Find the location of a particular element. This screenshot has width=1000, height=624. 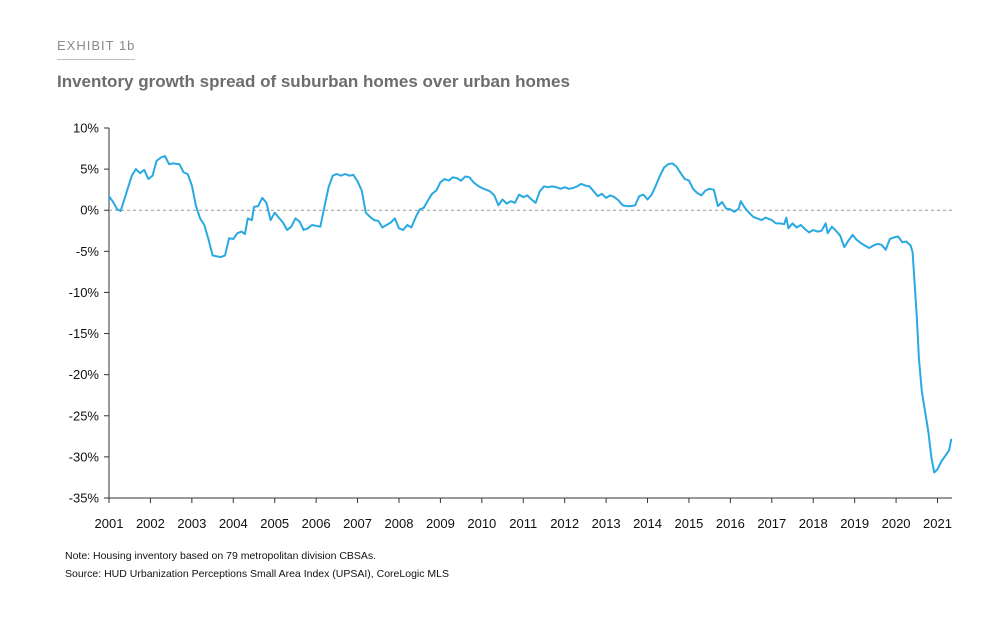

y-tick-label: -10% is located at coordinates (84, 292).